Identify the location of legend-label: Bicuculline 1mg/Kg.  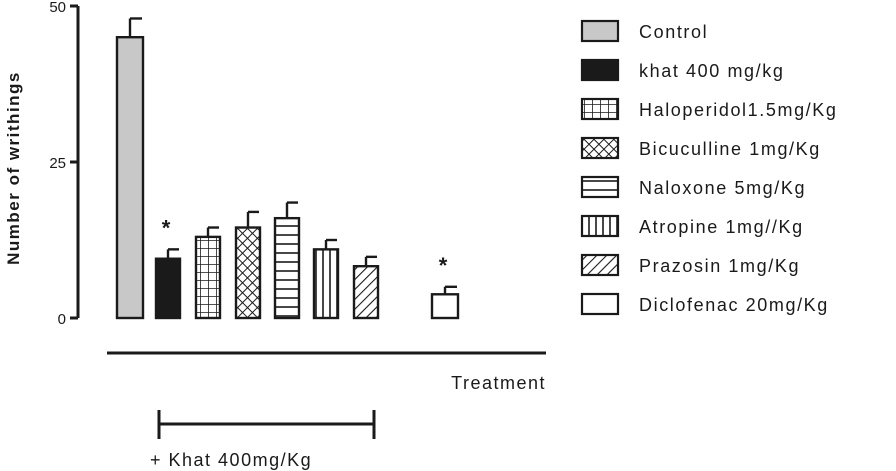
(730, 149).